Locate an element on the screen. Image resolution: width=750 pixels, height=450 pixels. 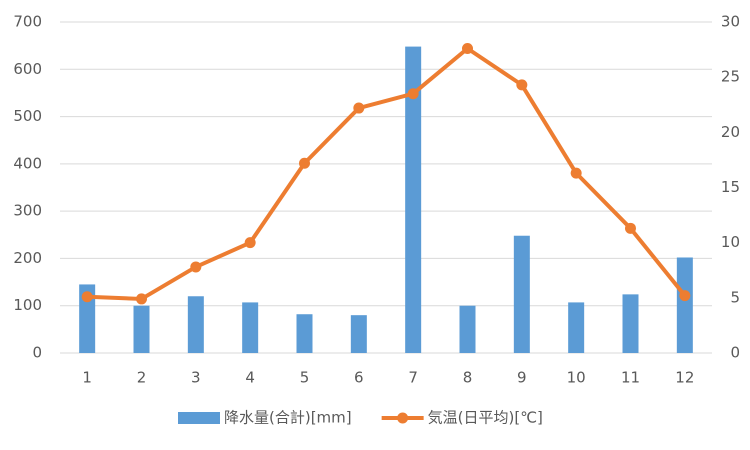
legend-item: 降水量(合計)[mm] is located at coordinates (265, 418).